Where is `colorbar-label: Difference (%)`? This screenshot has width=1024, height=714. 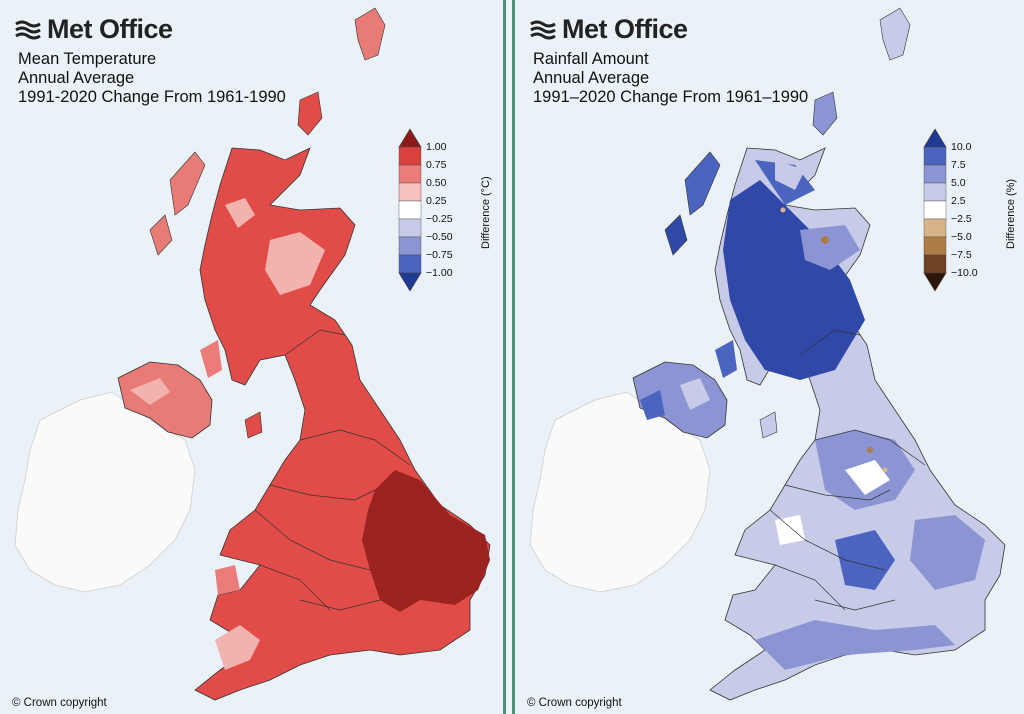
colorbar-label: Difference (%) is located at coordinates (1011, 213).